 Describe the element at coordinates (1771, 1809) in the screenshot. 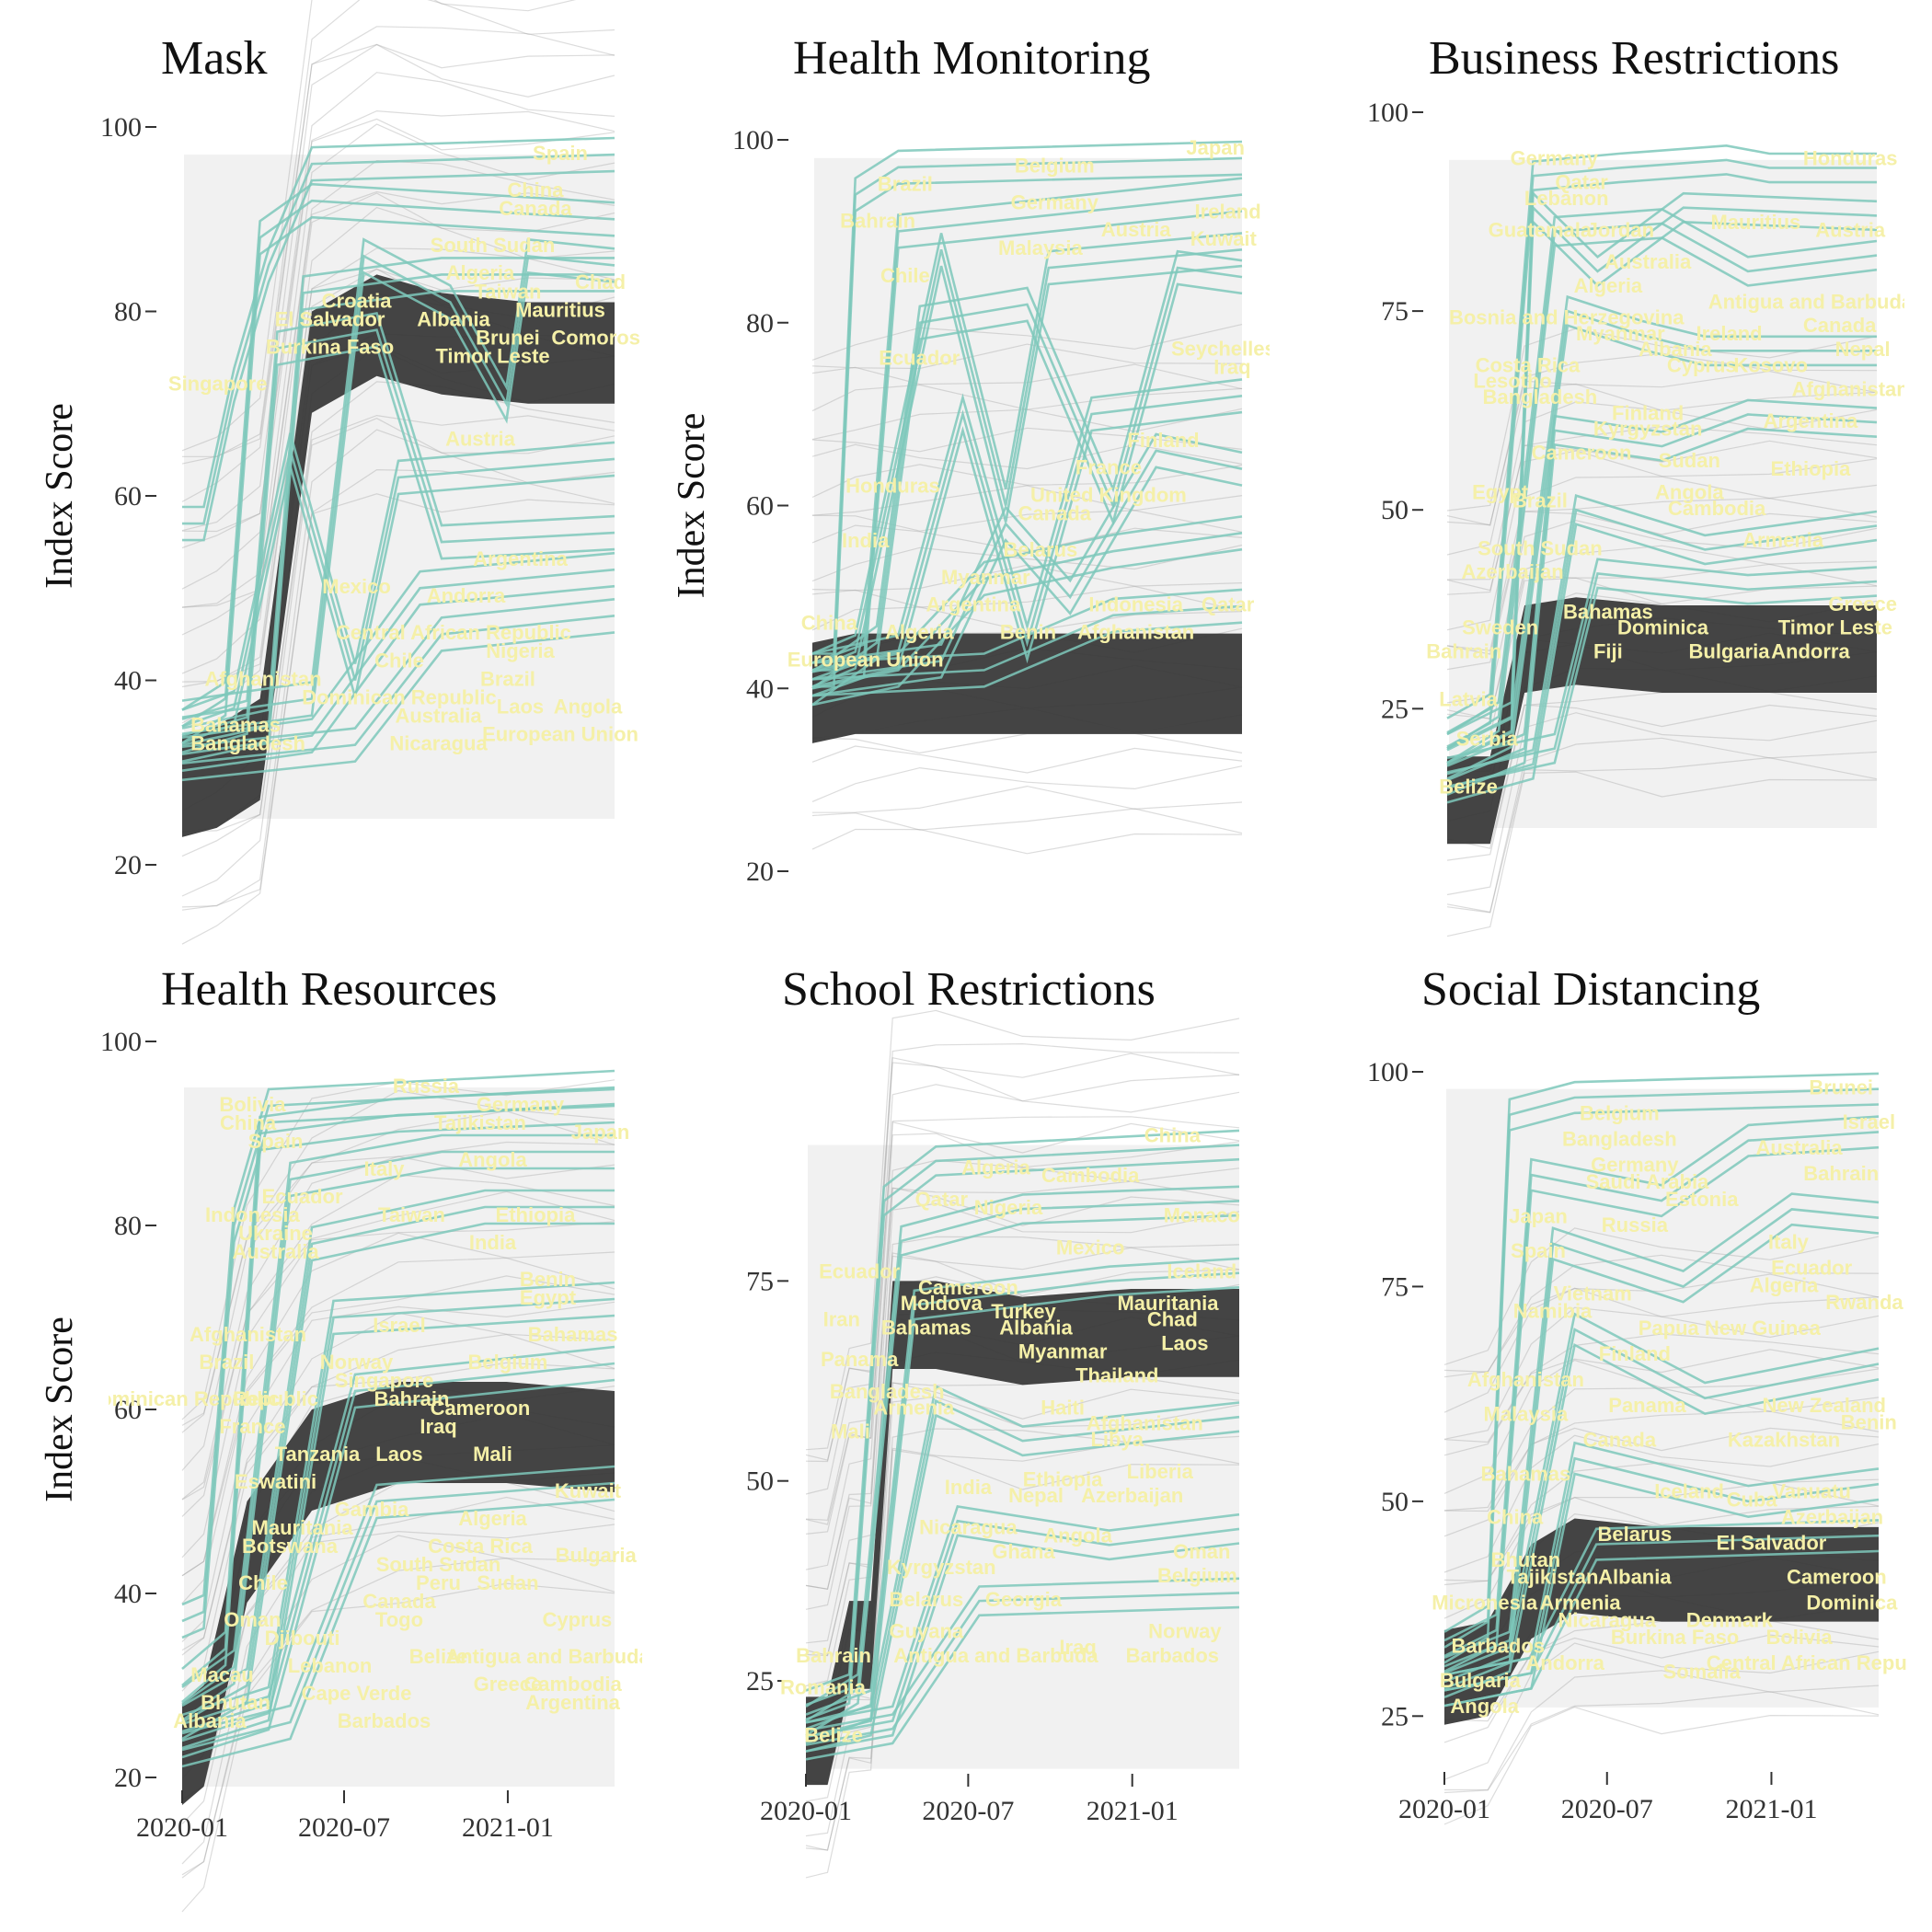

I see `x-tick-label: 2021-01` at that location.